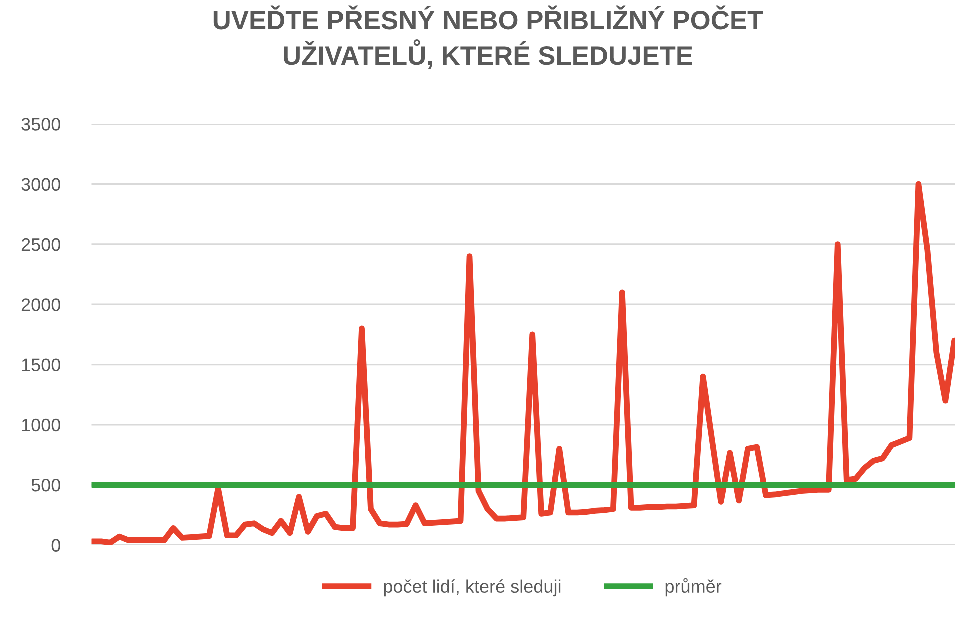 This screenshot has height=621, width=976. What do you see at coordinates (41, 365) in the screenshot?
I see `y-tick-label: 1500` at bounding box center [41, 365].